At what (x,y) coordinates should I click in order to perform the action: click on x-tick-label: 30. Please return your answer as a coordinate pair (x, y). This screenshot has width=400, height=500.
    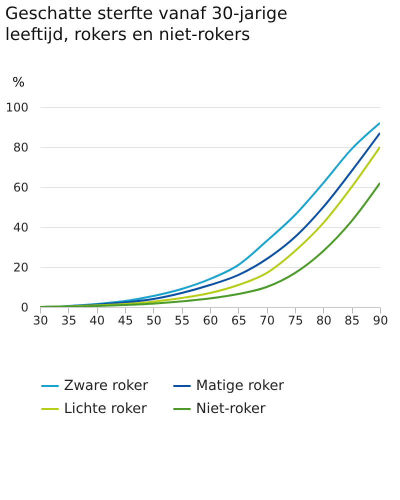
    Looking at the image, I should click on (40, 321).